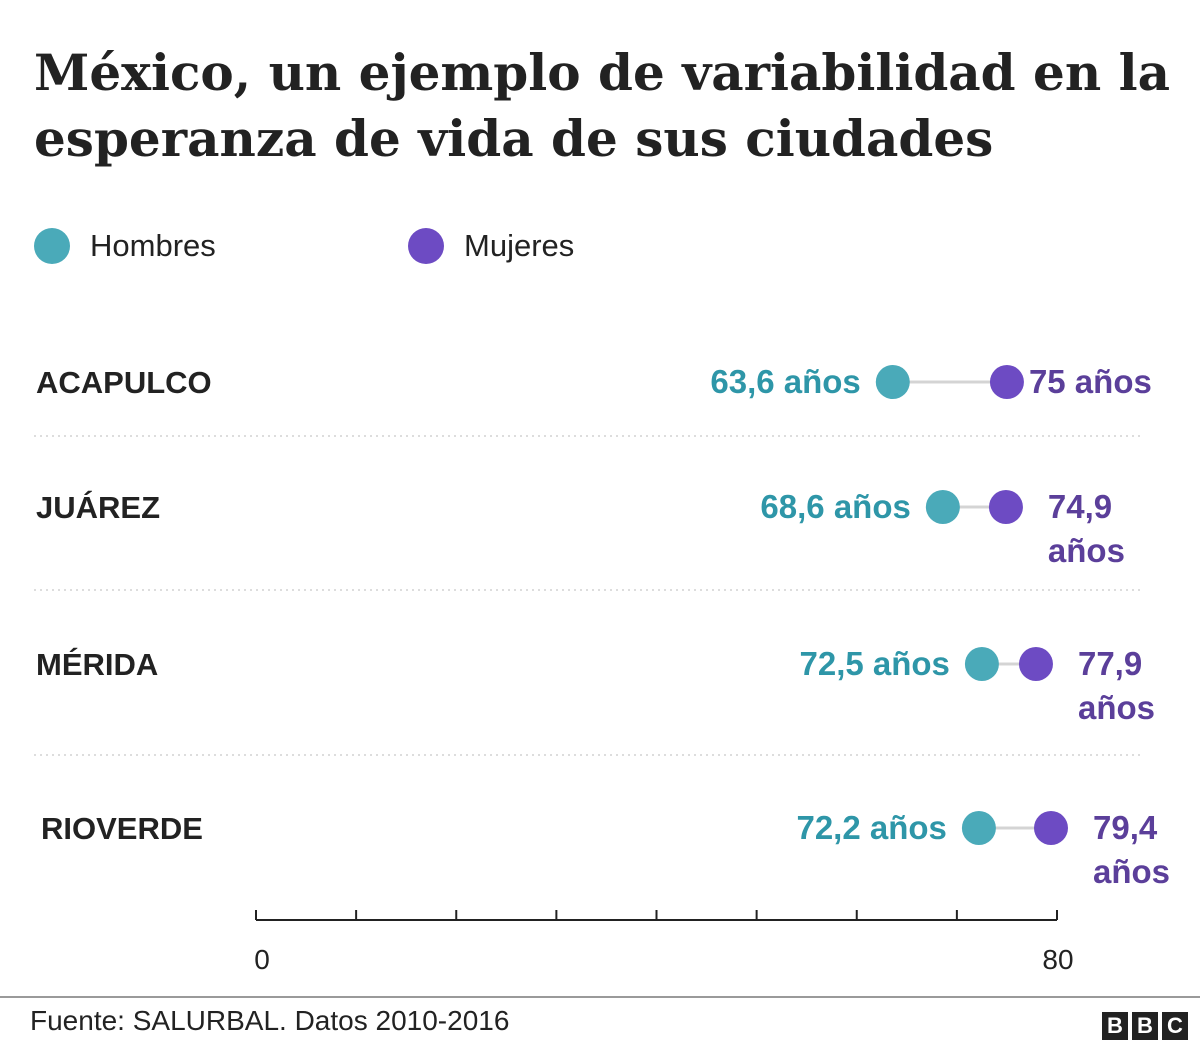  Describe the element at coordinates (942, 507) in the screenshot. I see `dot-hombres-juarez` at that location.